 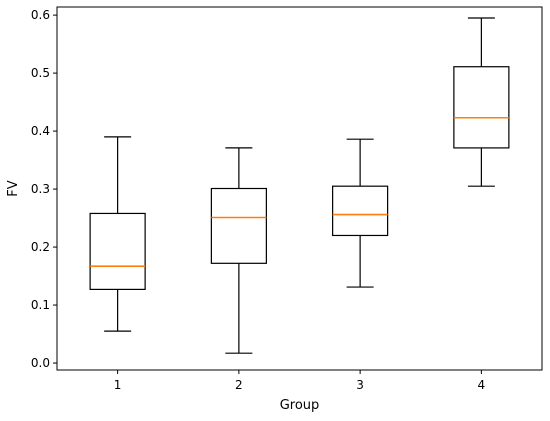 I want to click on y-tick-label: 0.0, so click(x=40, y=363).